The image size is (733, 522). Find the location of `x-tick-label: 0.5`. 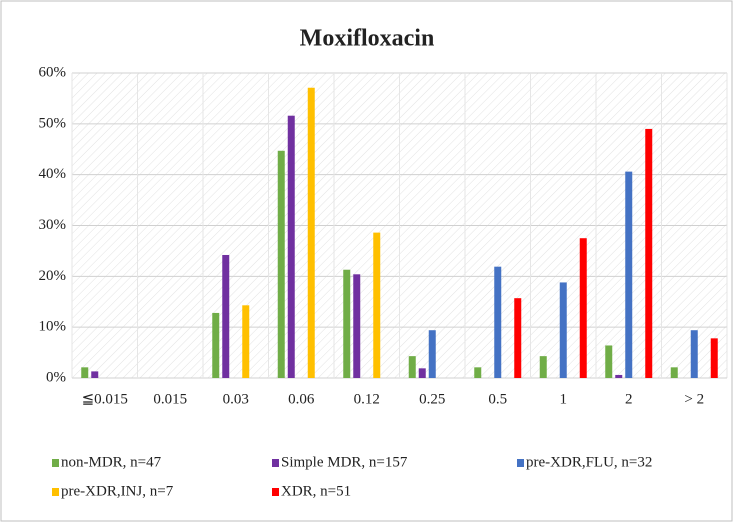

x-tick-label: 0.5 is located at coordinates (497, 399).